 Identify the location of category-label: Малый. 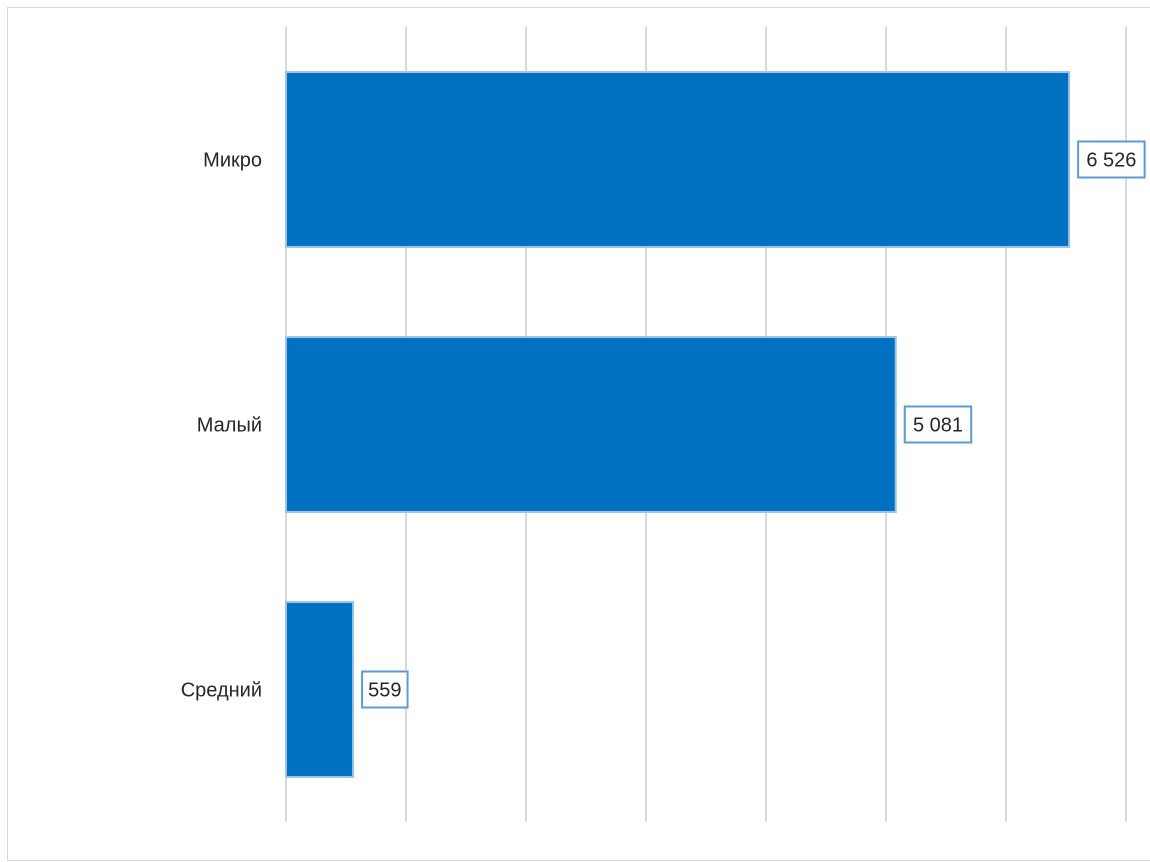
(229, 426).